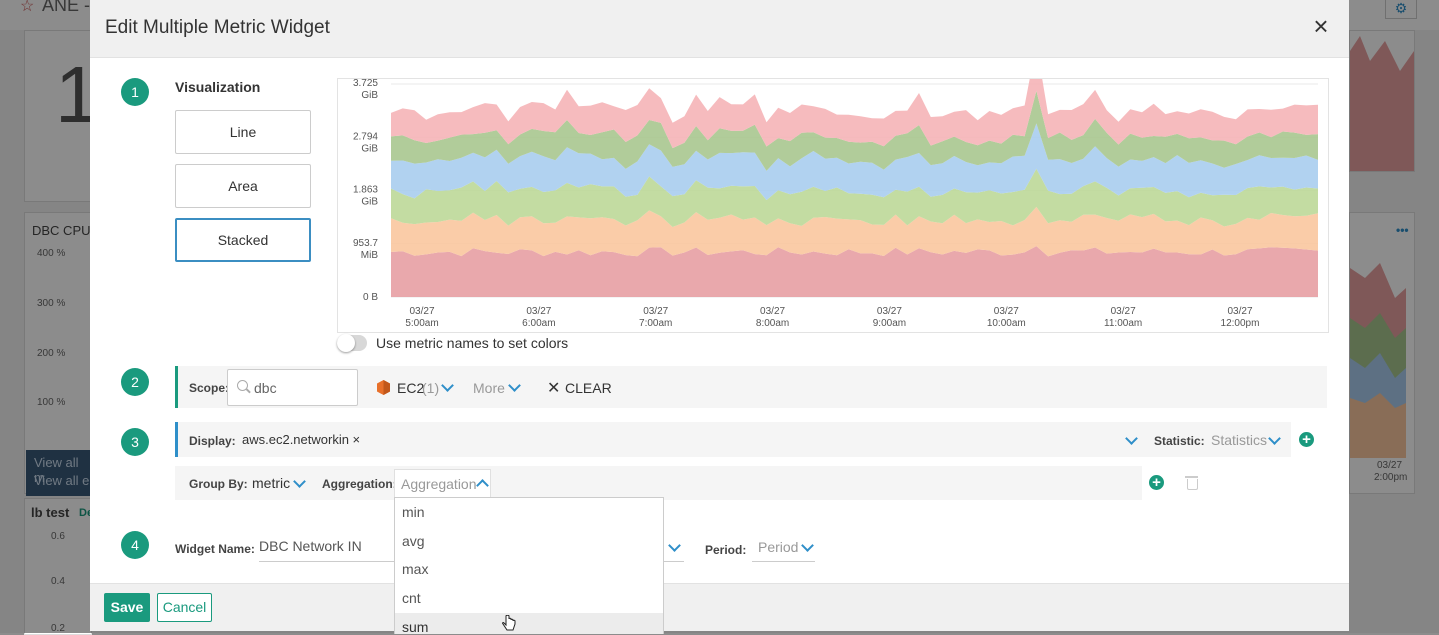 This screenshot has height=635, width=1439. What do you see at coordinates (346, 343) in the screenshot?
I see `toggle-knob` at bounding box center [346, 343].